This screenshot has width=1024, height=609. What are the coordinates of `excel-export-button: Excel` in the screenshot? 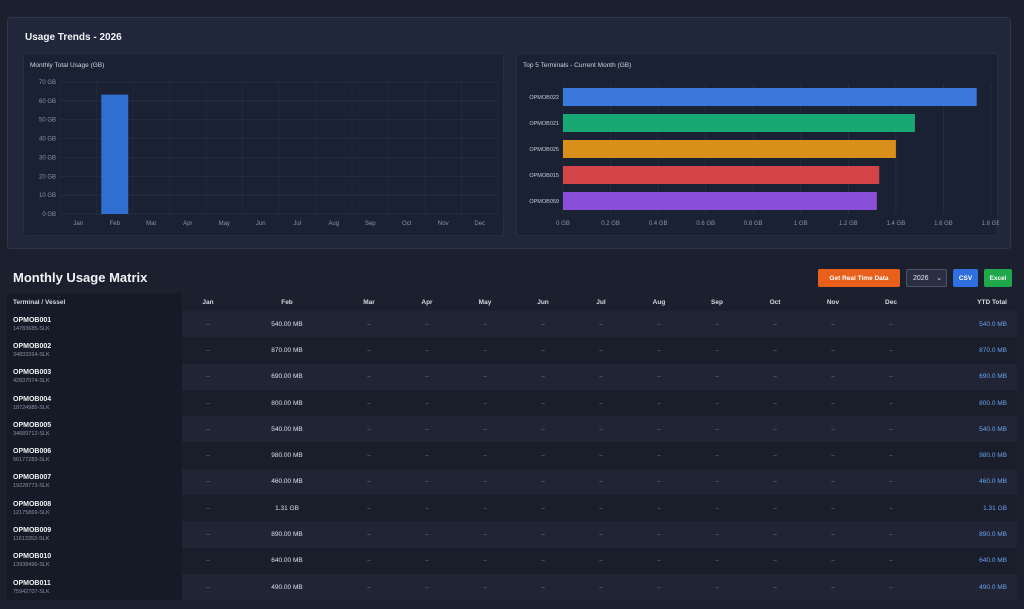 It's located at (998, 278).